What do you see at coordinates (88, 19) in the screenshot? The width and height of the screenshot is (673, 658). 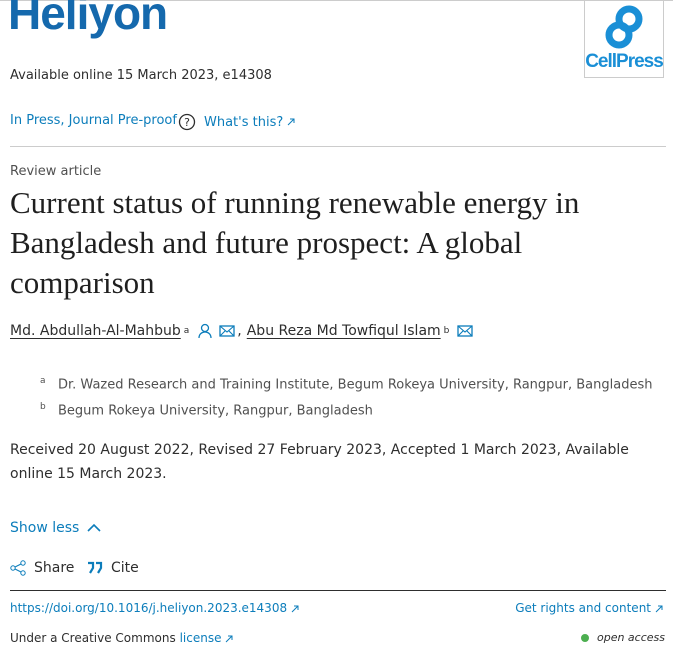 I see `journal-logo: Heliyon` at bounding box center [88, 19].